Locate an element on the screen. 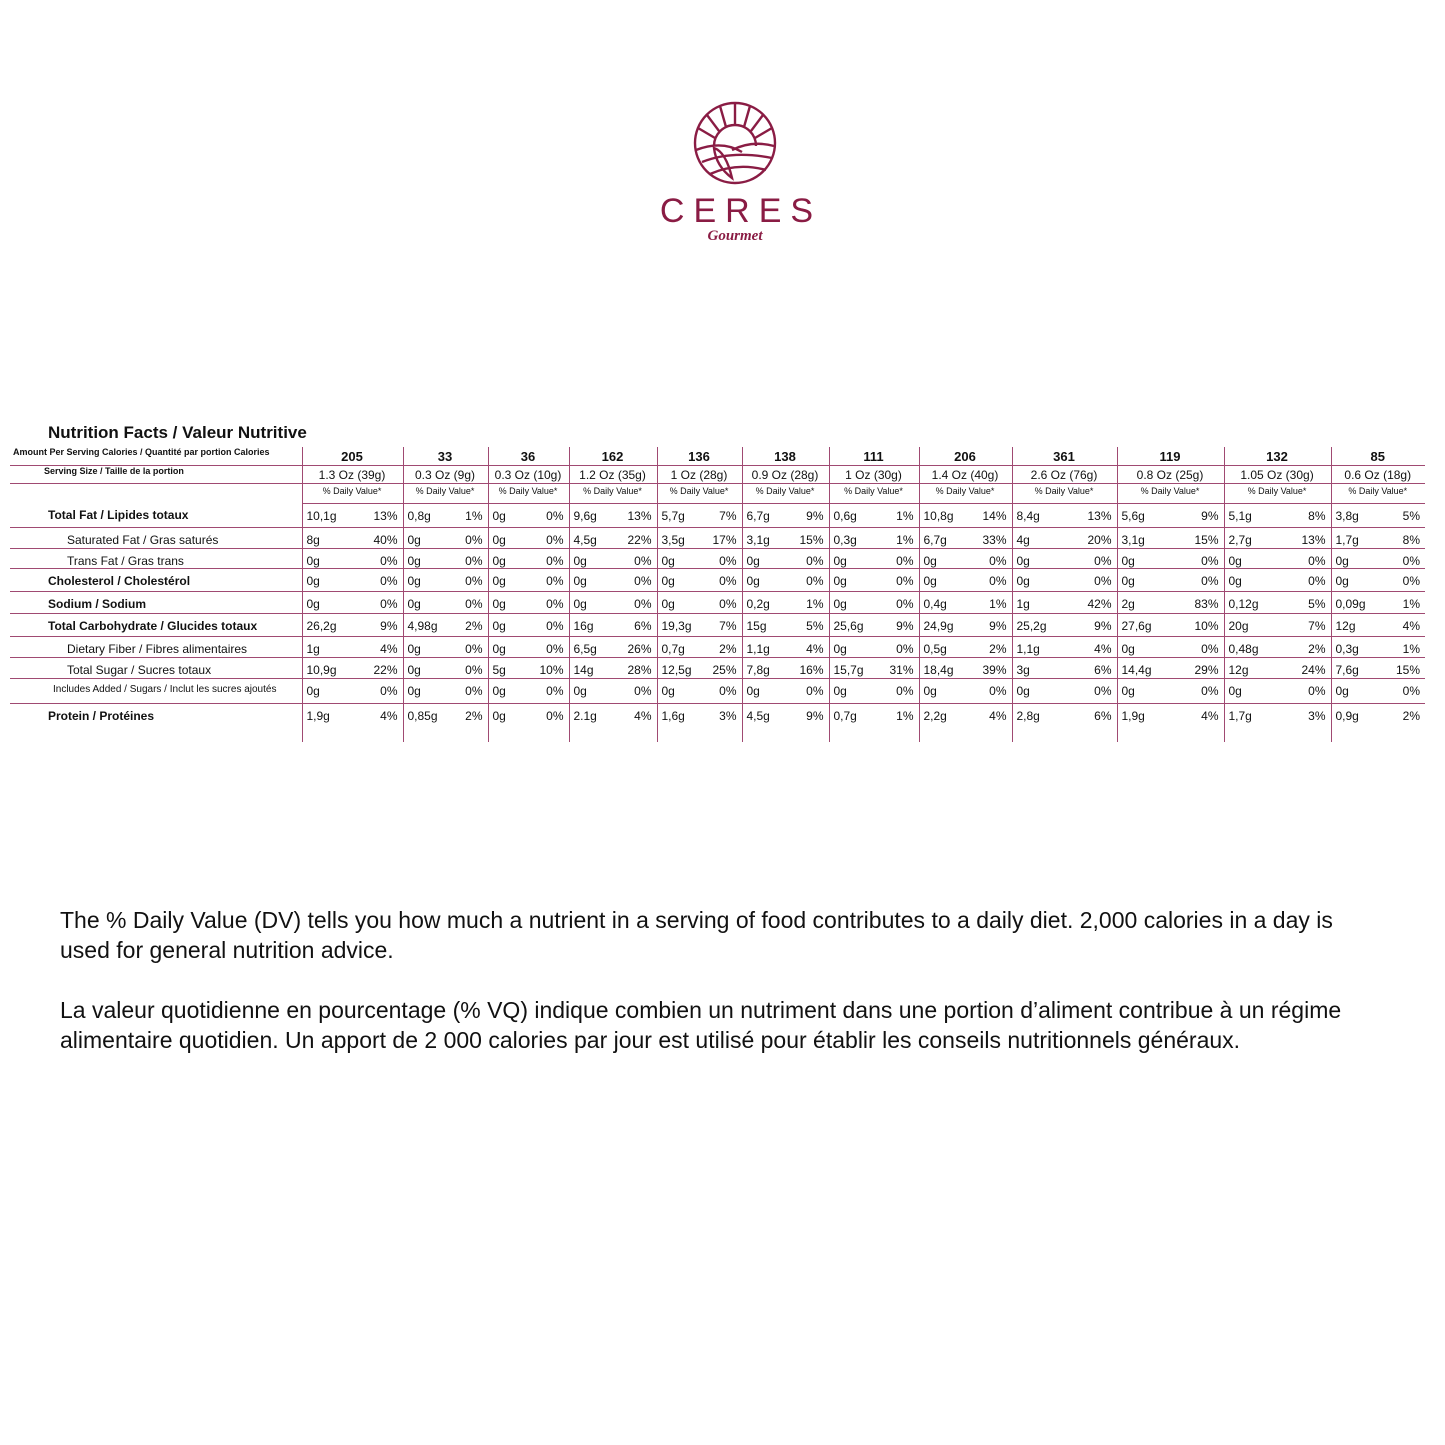 The height and width of the screenshot is (1445, 1445). serving-size-value: 1.4 Oz (40g) is located at coordinates (965, 474).